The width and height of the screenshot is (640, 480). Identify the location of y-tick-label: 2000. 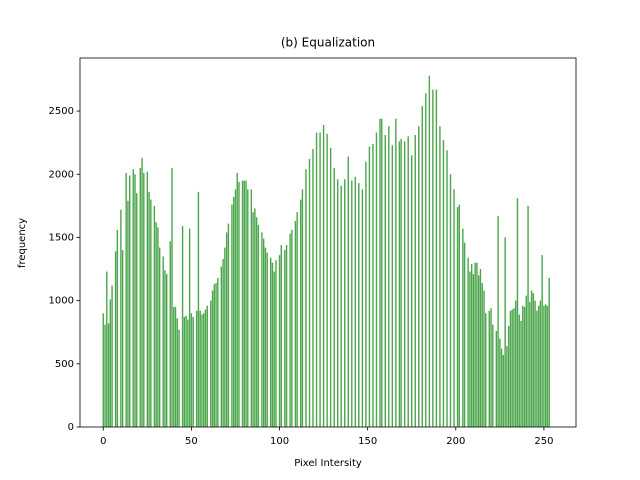
(61, 174).